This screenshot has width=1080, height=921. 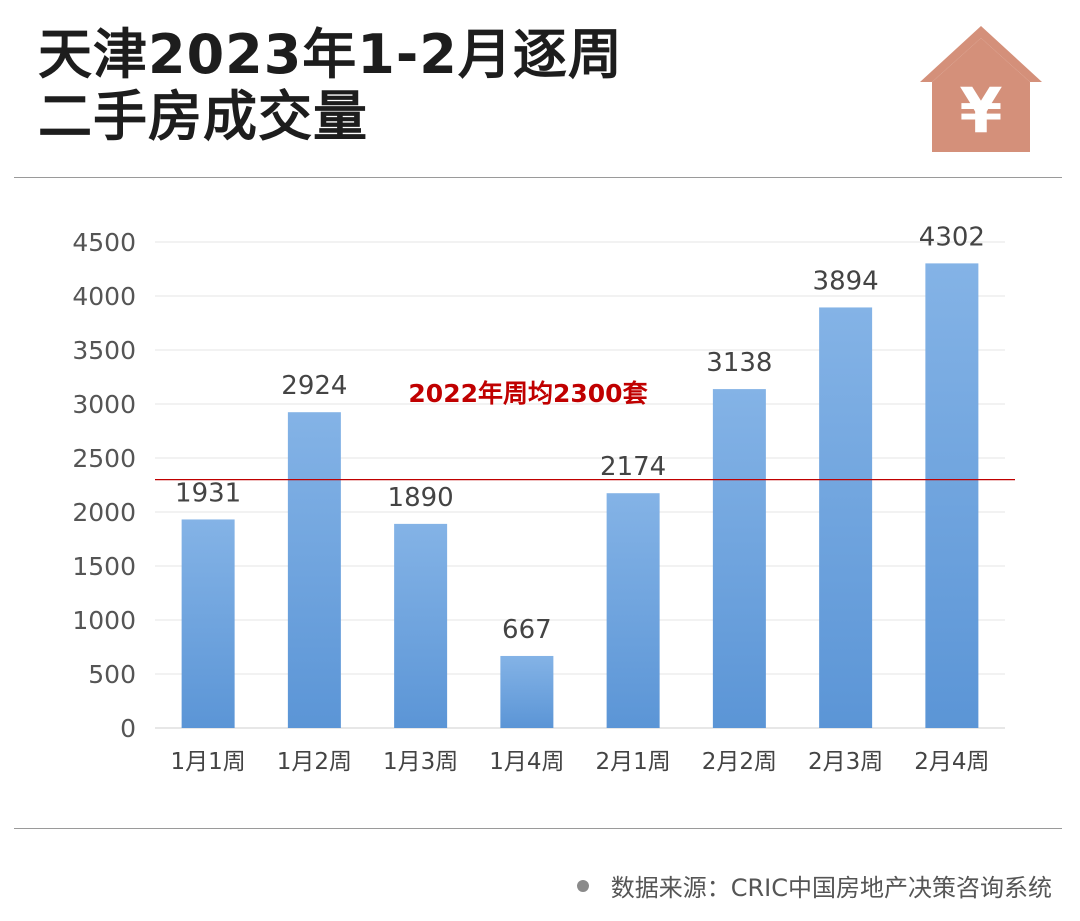 What do you see at coordinates (104, 350) in the screenshot?
I see `y-tick-label: 3500` at bounding box center [104, 350].